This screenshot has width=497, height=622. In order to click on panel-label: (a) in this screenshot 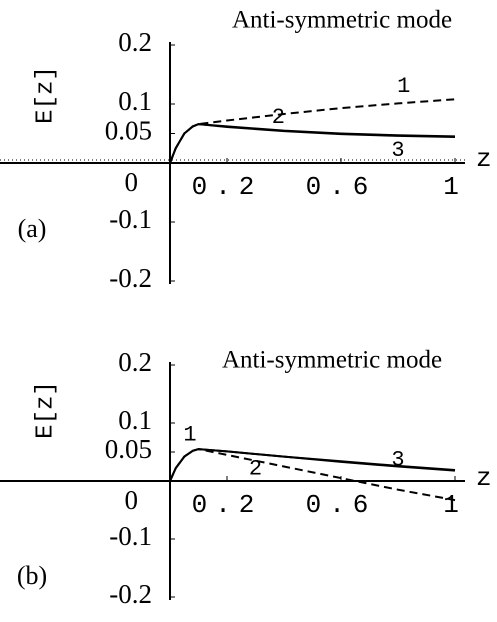, I will do `click(32, 228)`.